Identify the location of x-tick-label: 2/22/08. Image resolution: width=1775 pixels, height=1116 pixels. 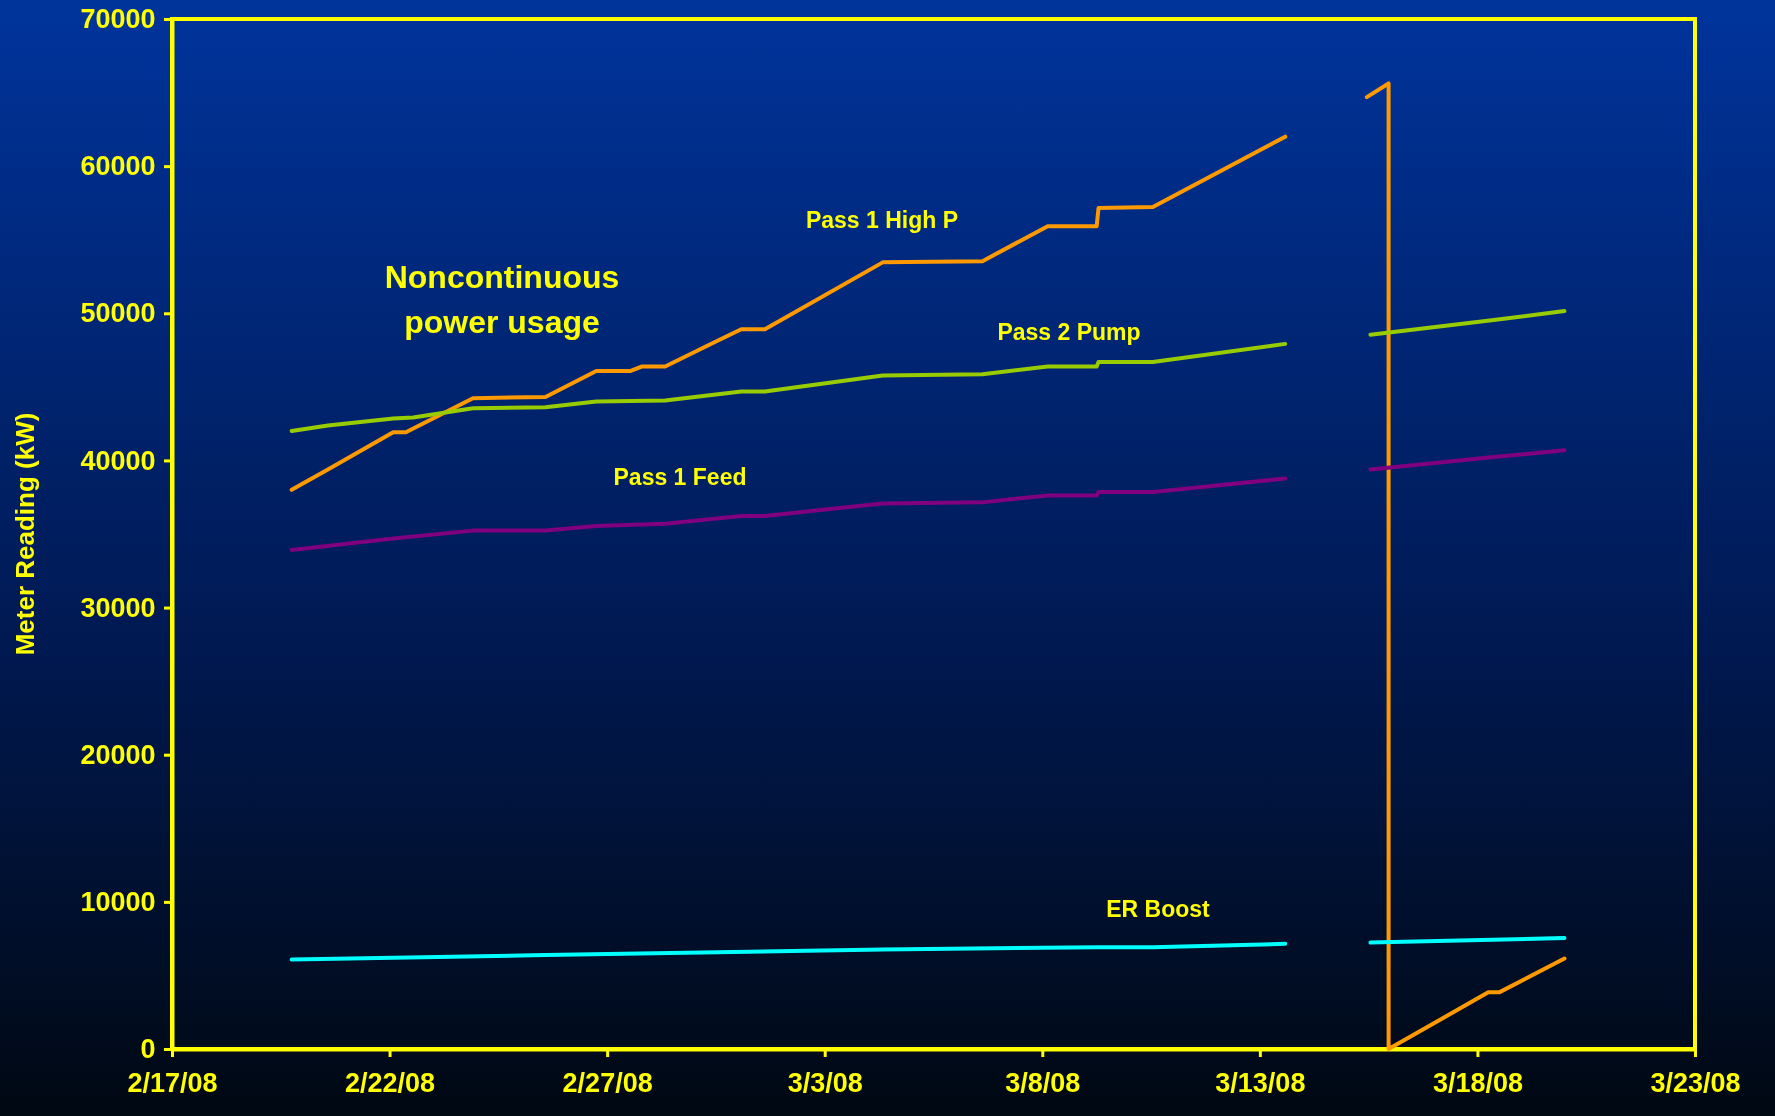
(390, 1083).